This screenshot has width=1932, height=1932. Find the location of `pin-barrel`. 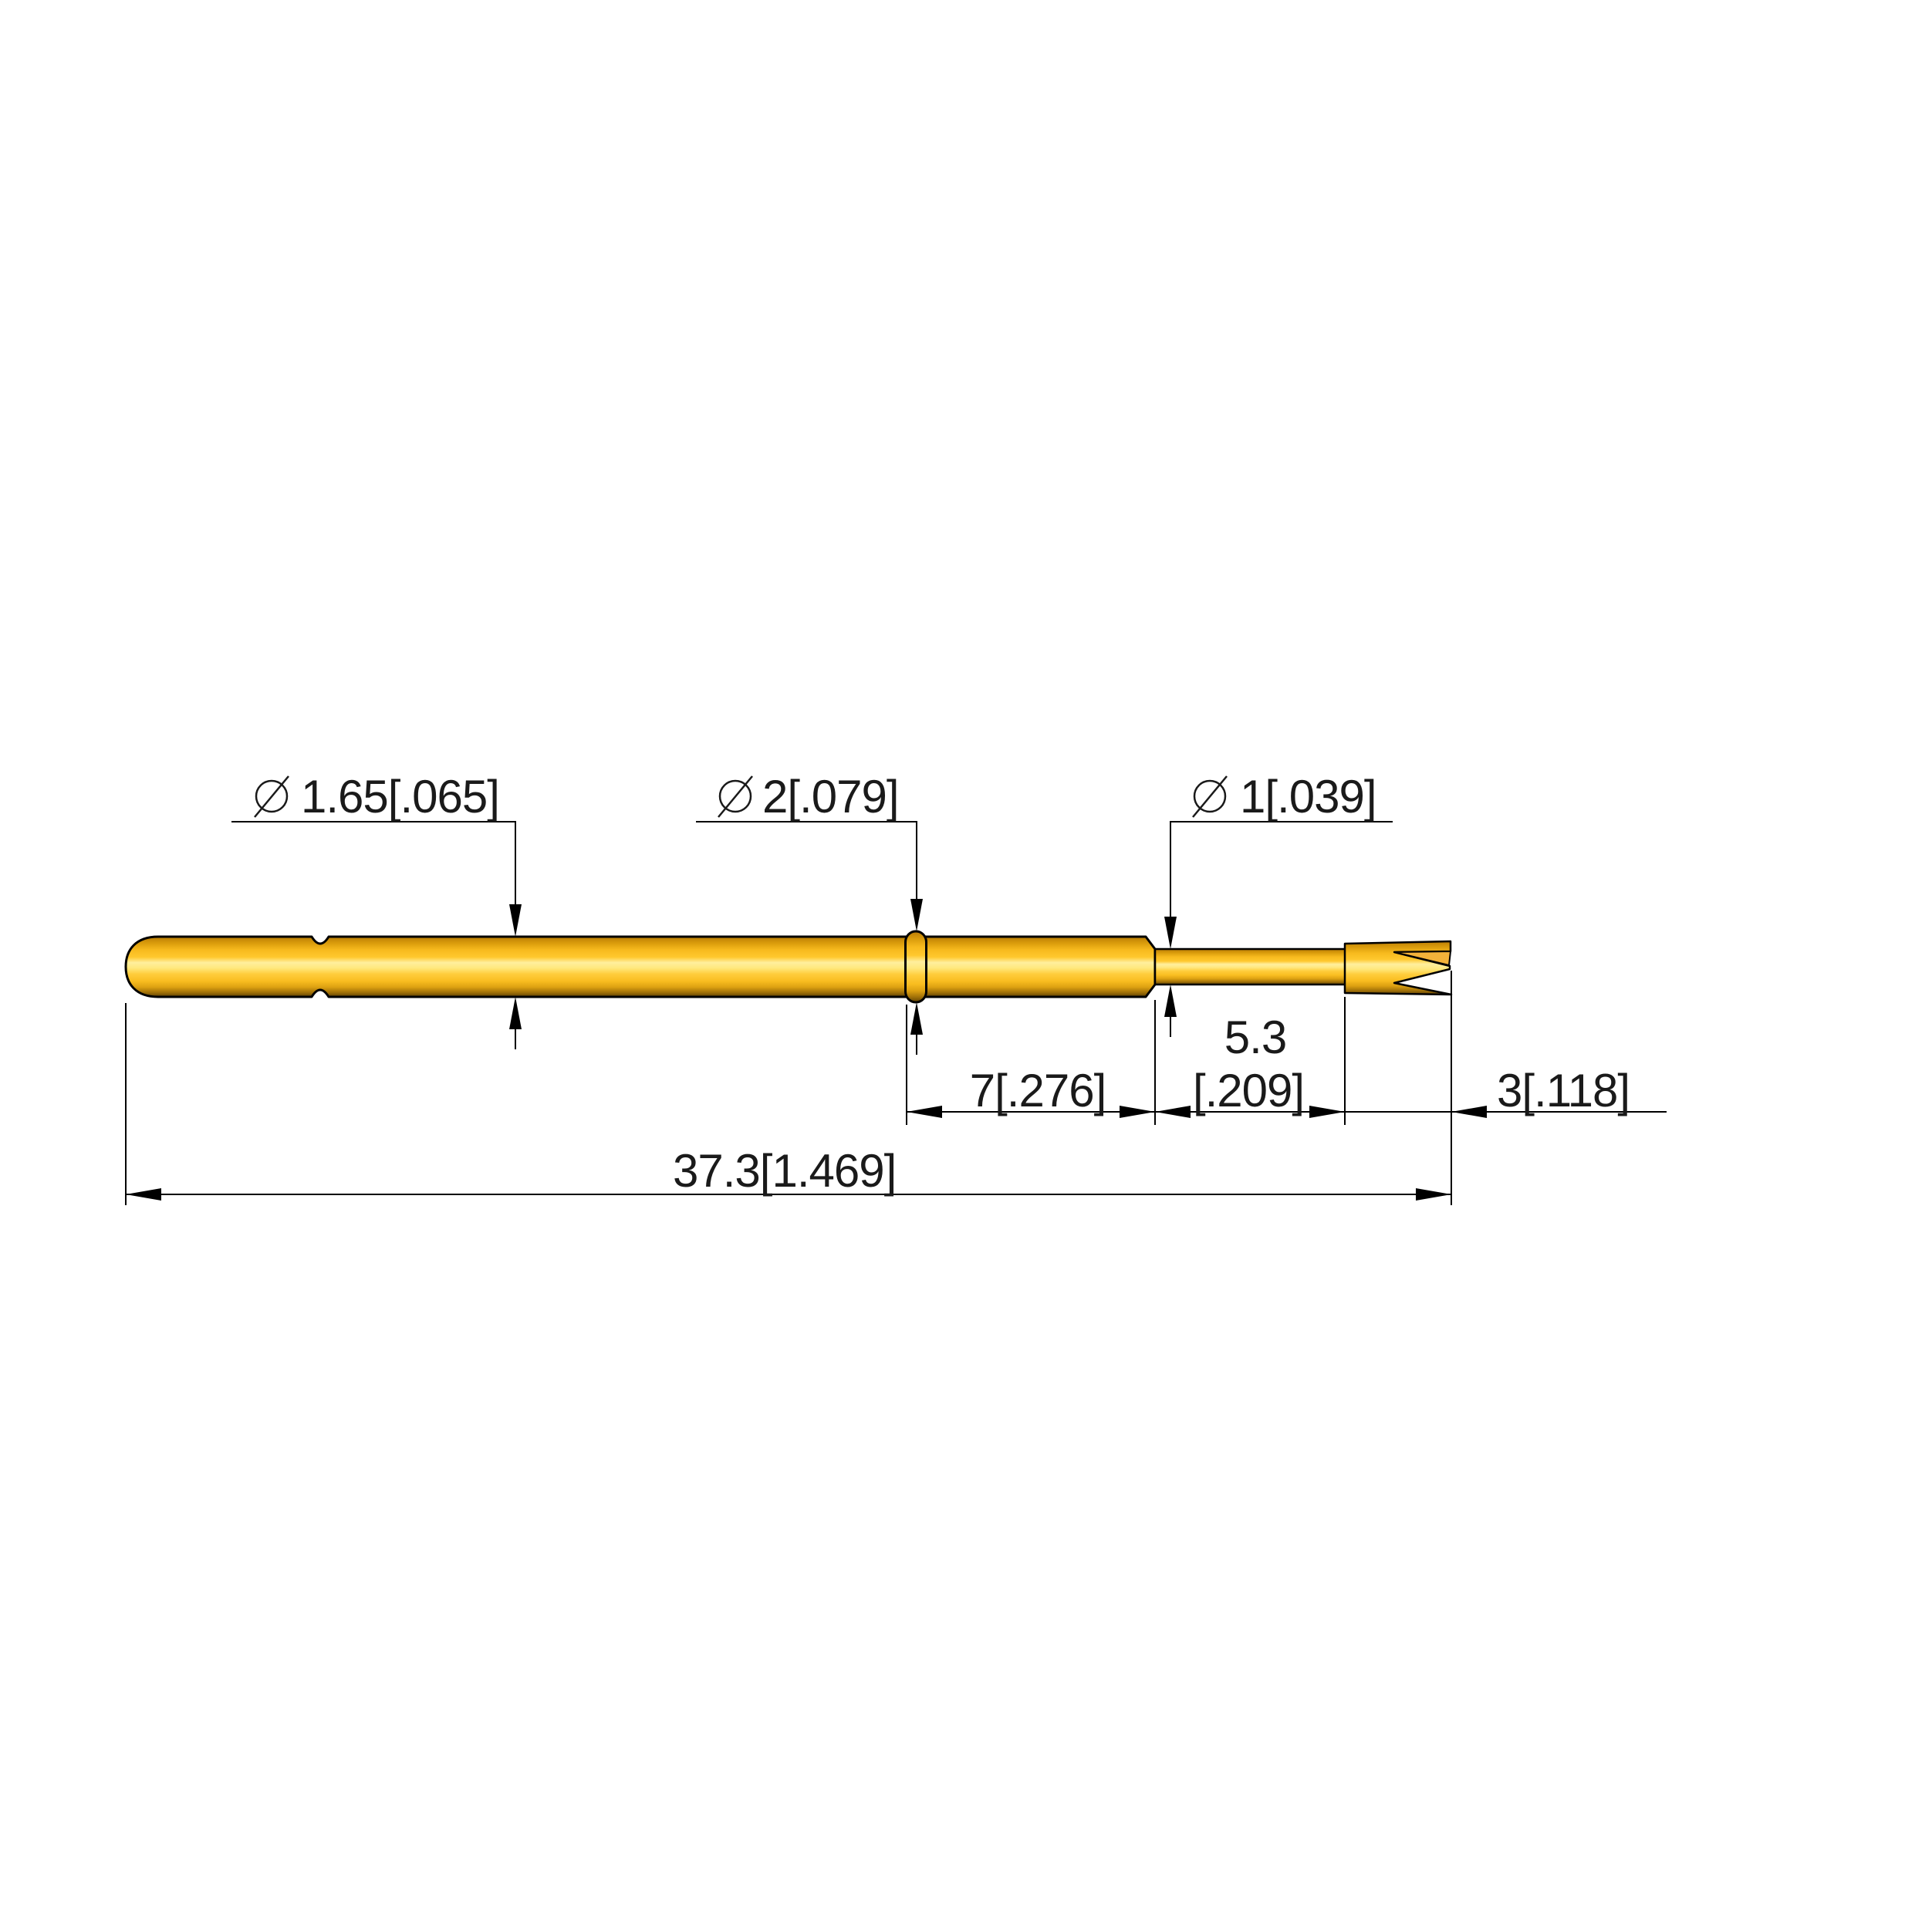

pin-barrel is located at coordinates (640, 966).